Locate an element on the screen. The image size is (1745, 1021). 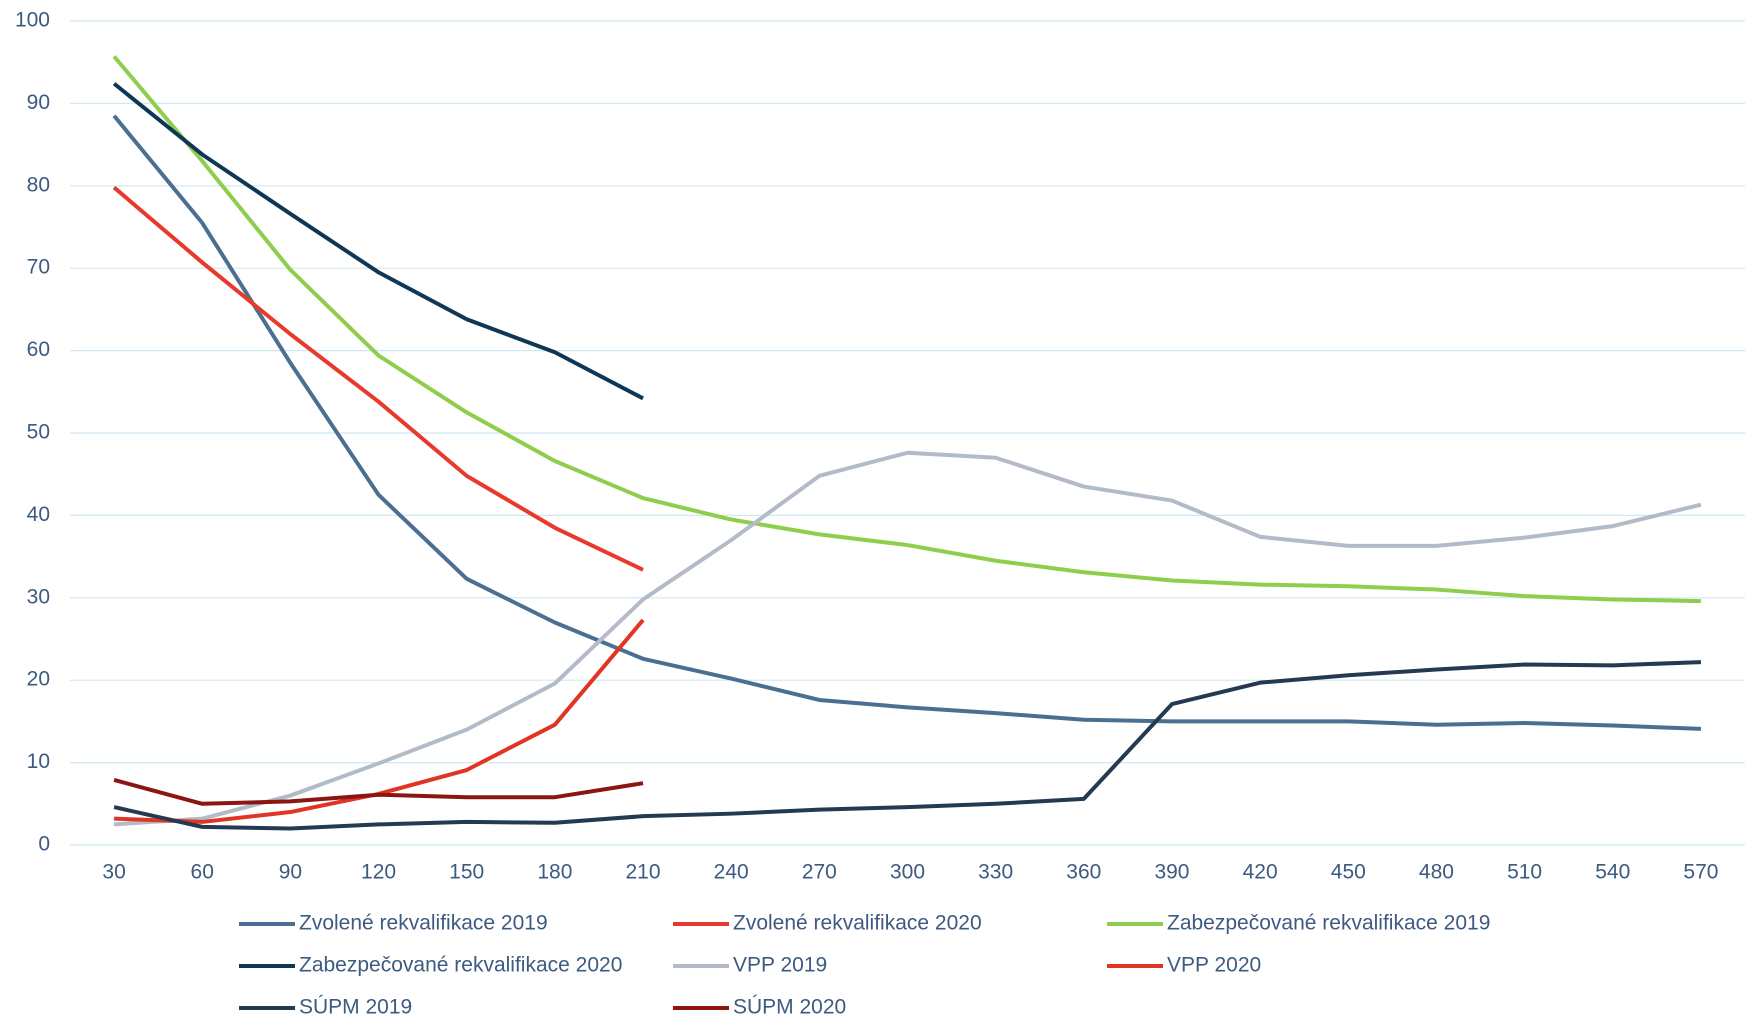
x-tick-label: 330 is located at coordinates (995, 872).